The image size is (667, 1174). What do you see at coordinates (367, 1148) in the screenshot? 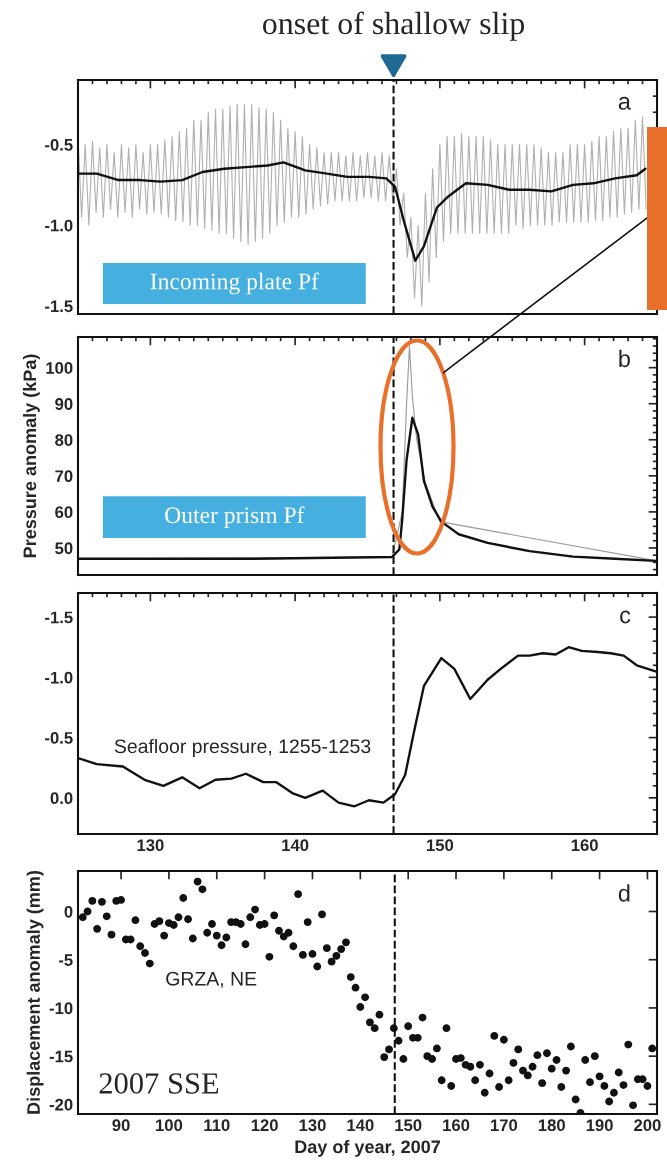
I see `x-axis-title: Day of year, 2007` at bounding box center [367, 1148].